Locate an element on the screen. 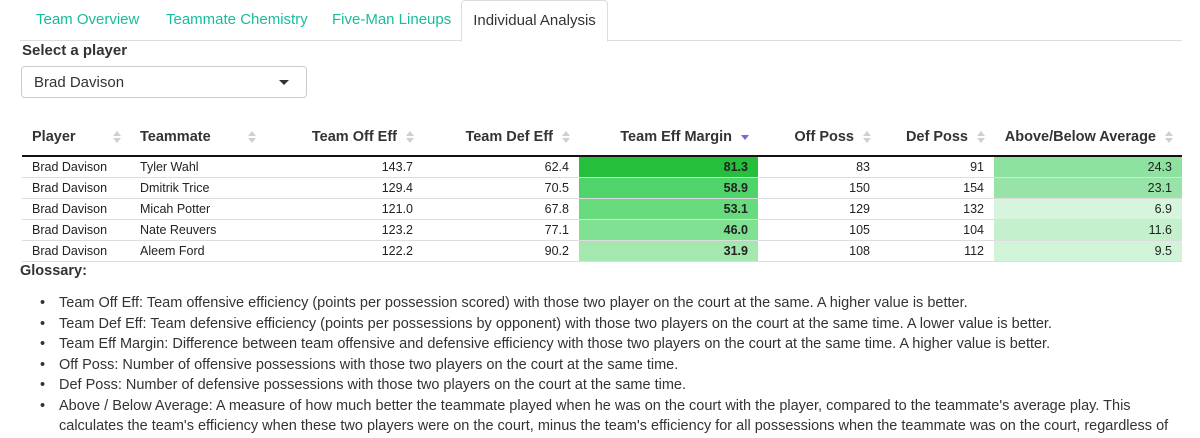  player-select: Brad Davison is located at coordinates (164, 82).